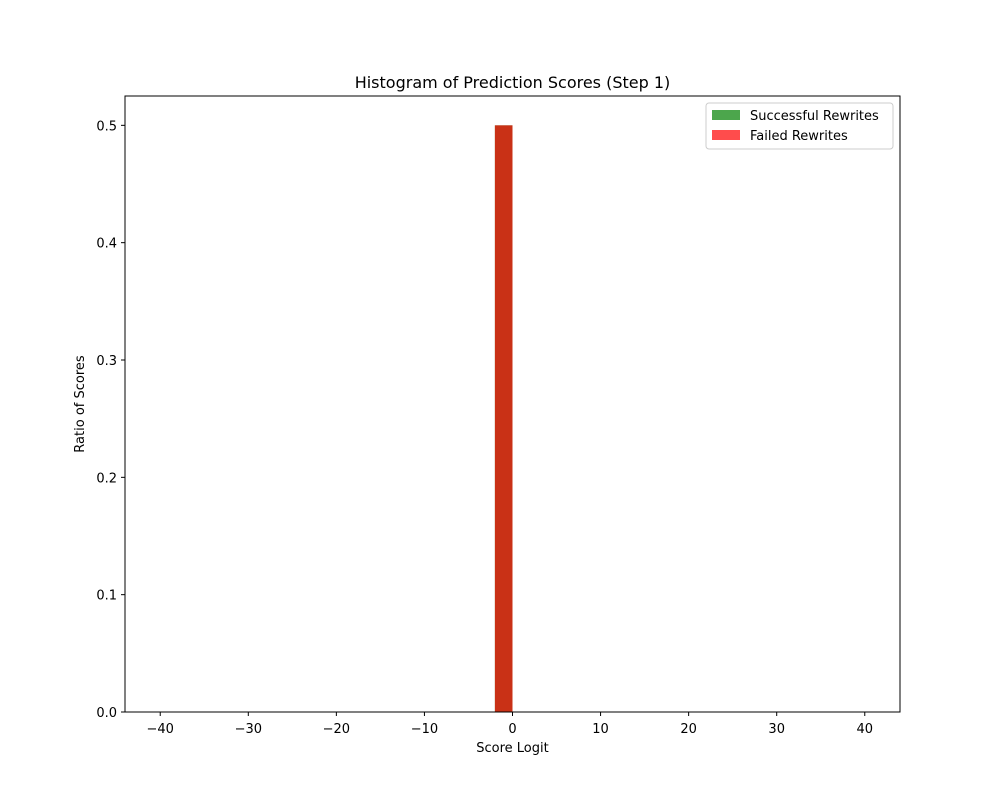  What do you see at coordinates (512, 729) in the screenshot?
I see `x-tick-label: 0` at bounding box center [512, 729].